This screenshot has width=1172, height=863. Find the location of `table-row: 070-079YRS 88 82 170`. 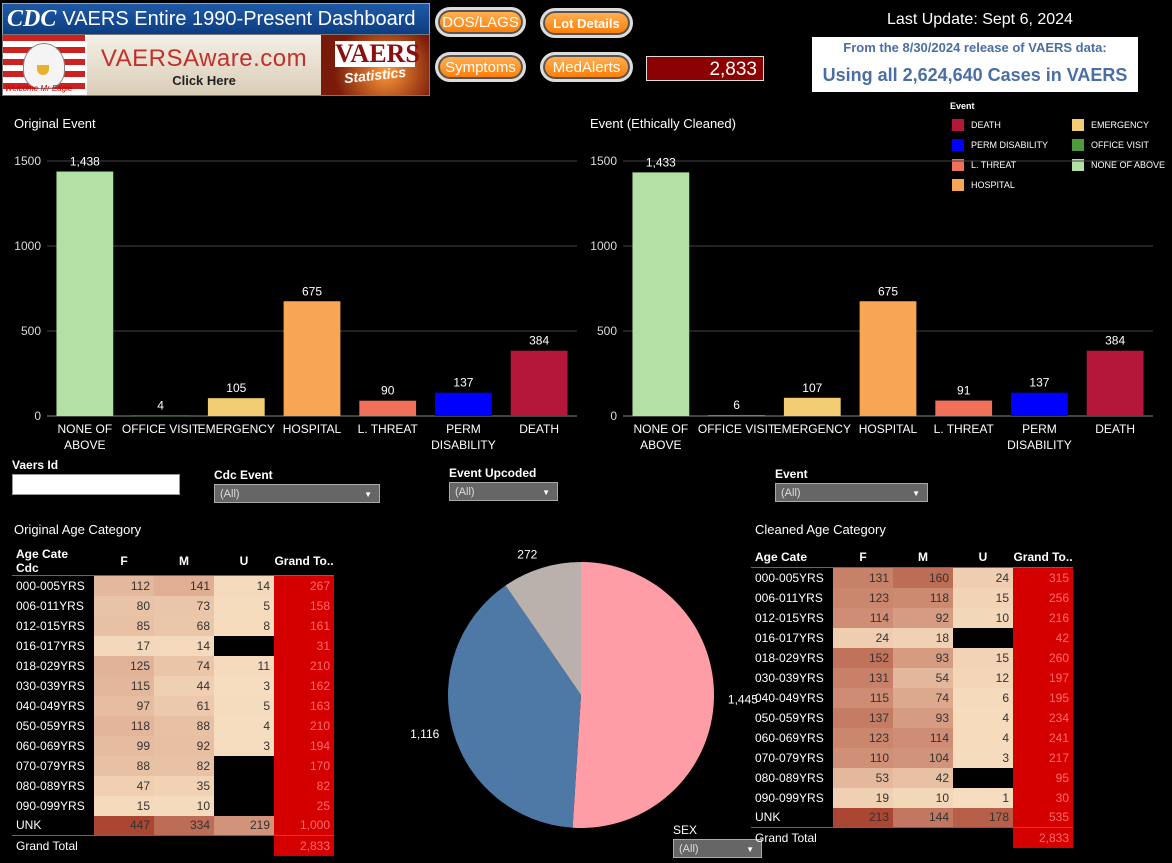

table-row: 070-079YRS 88 82 170 is located at coordinates (173, 765).